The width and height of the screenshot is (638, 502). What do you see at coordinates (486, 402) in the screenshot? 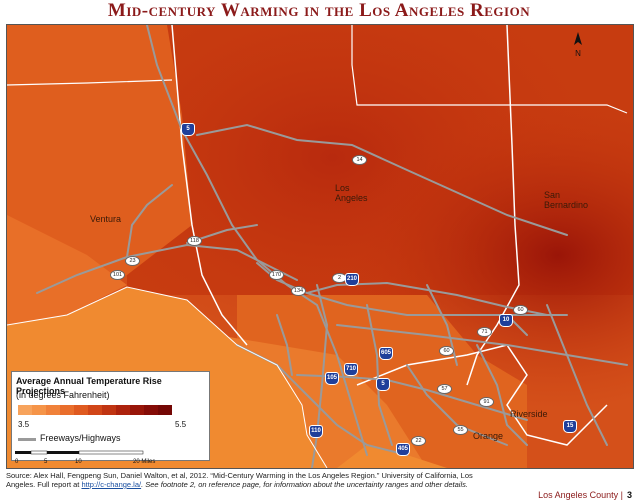
I see `route-91-marker: 91` at bounding box center [486, 402].